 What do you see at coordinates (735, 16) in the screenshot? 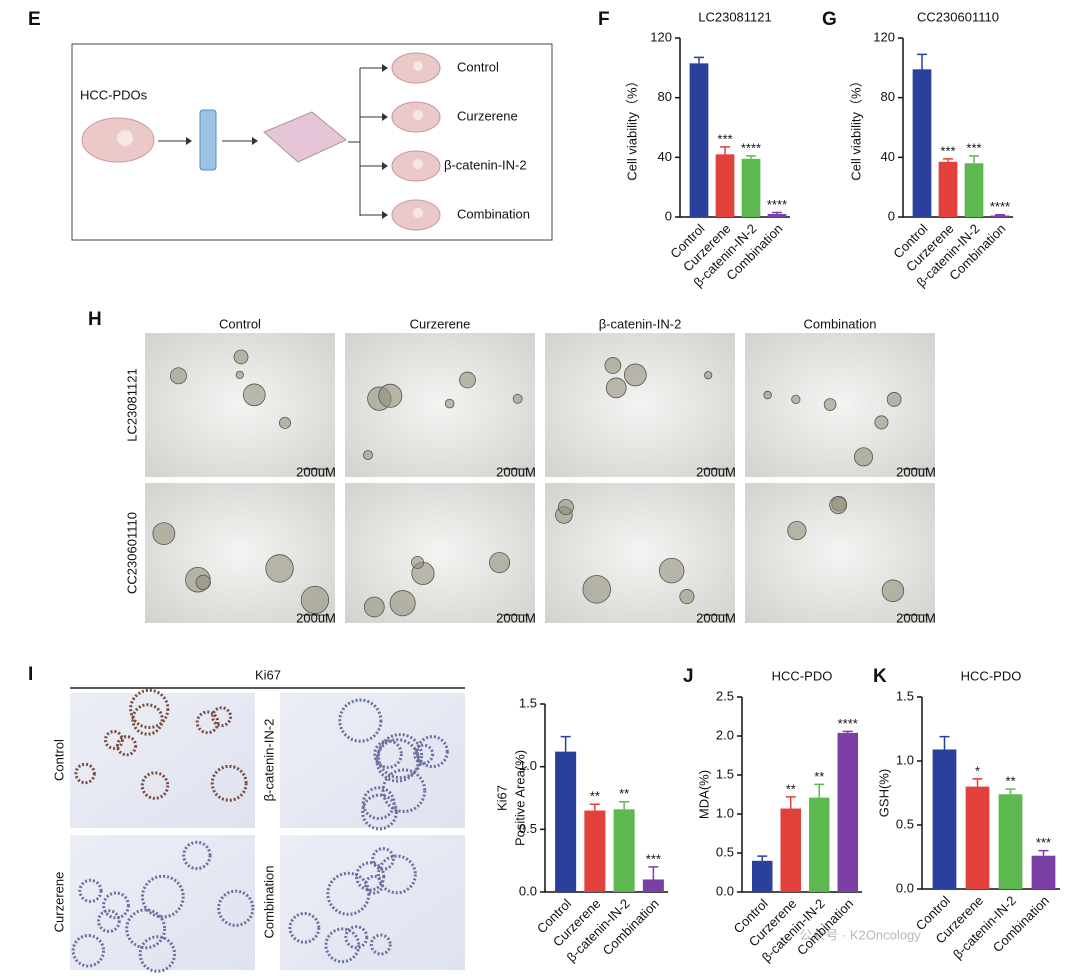
I see `chart-title: LC23081121` at bounding box center [735, 16].